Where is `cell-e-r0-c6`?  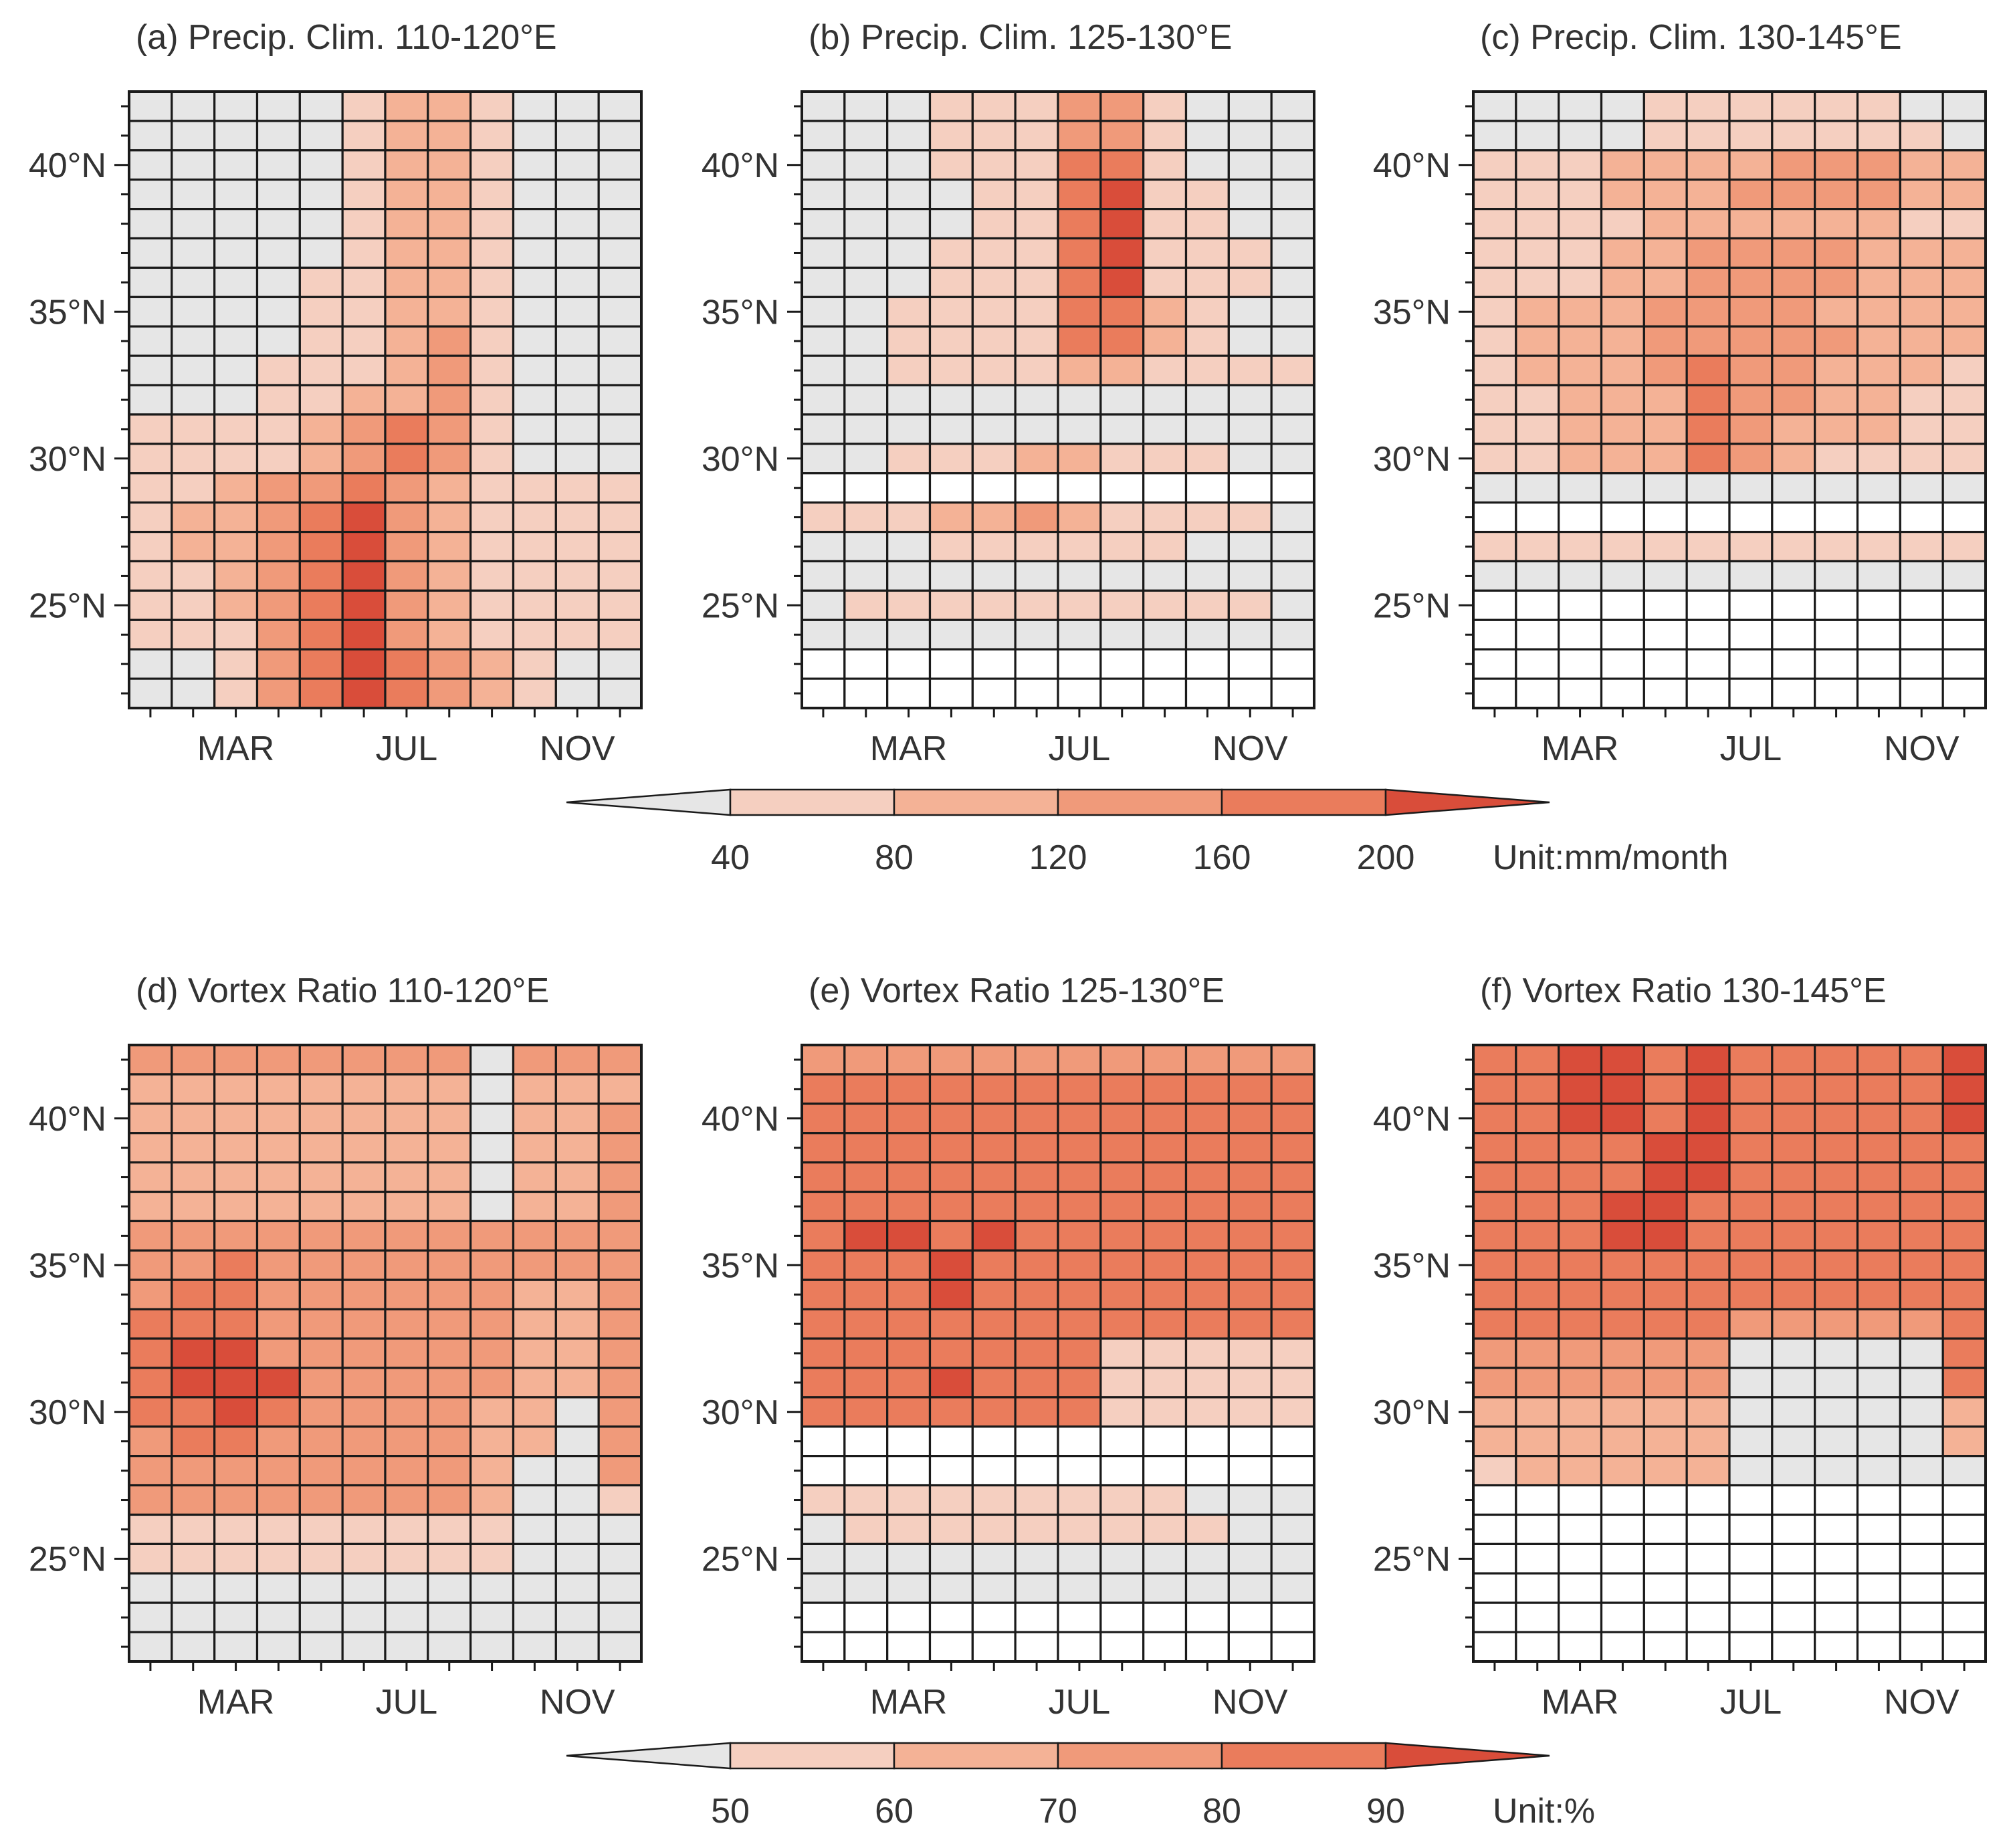
cell-e-r0-c6 is located at coordinates (1079, 1060).